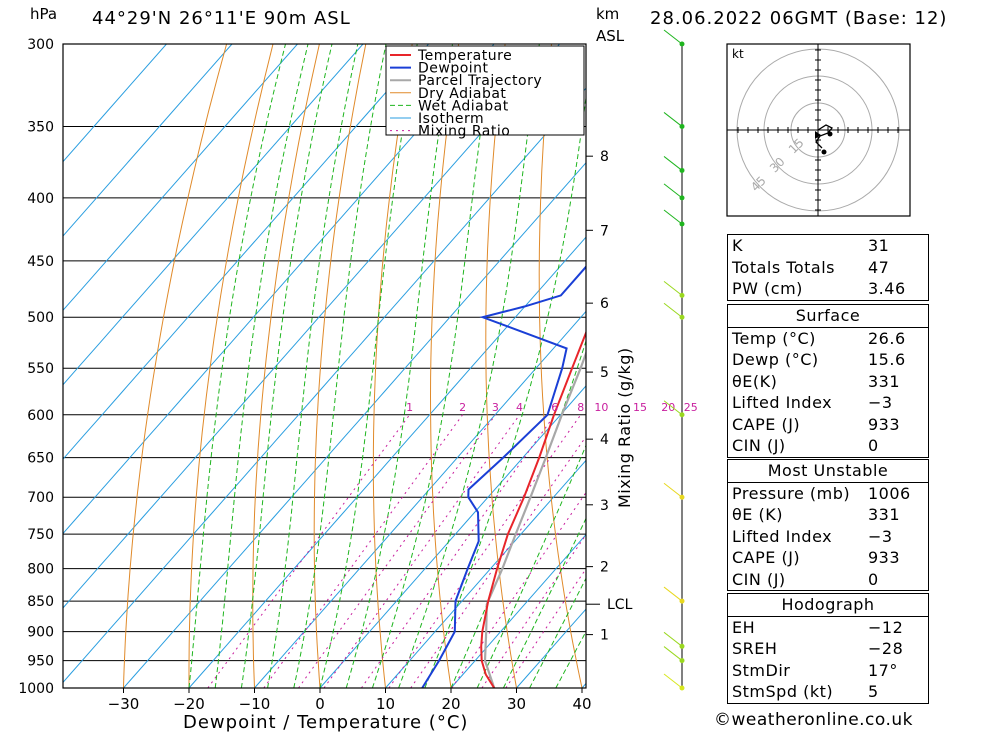 The height and width of the screenshot is (733, 1000). Describe the element at coordinates (255, 704) in the screenshot. I see `x-tick-label: −10` at that location.